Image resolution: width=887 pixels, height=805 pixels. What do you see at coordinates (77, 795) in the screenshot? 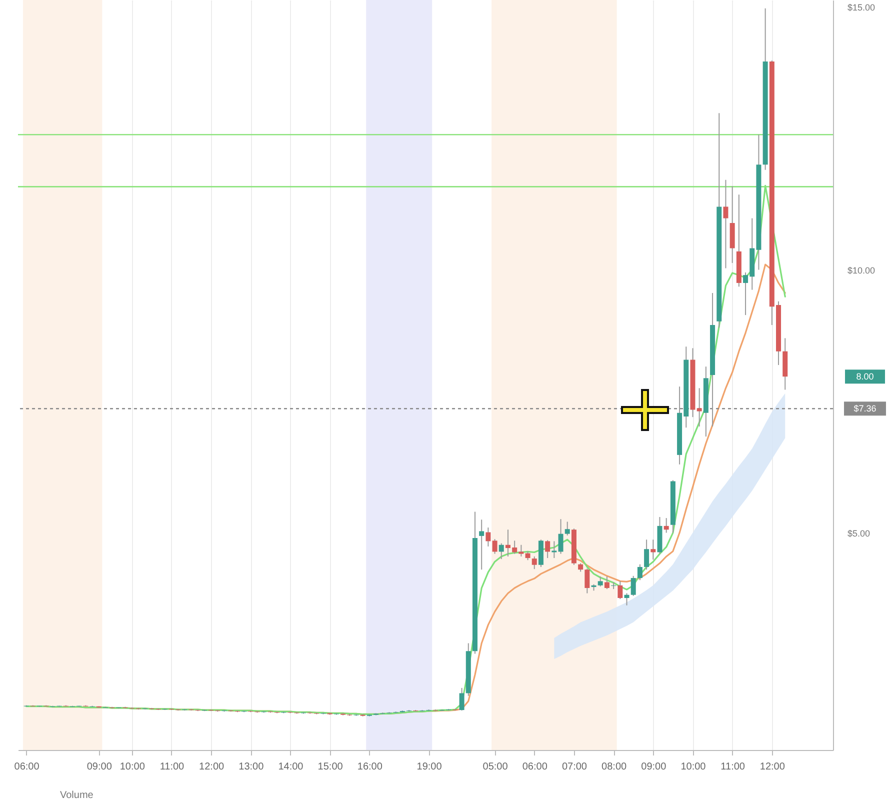
I see `text: Volume` at bounding box center [77, 795].